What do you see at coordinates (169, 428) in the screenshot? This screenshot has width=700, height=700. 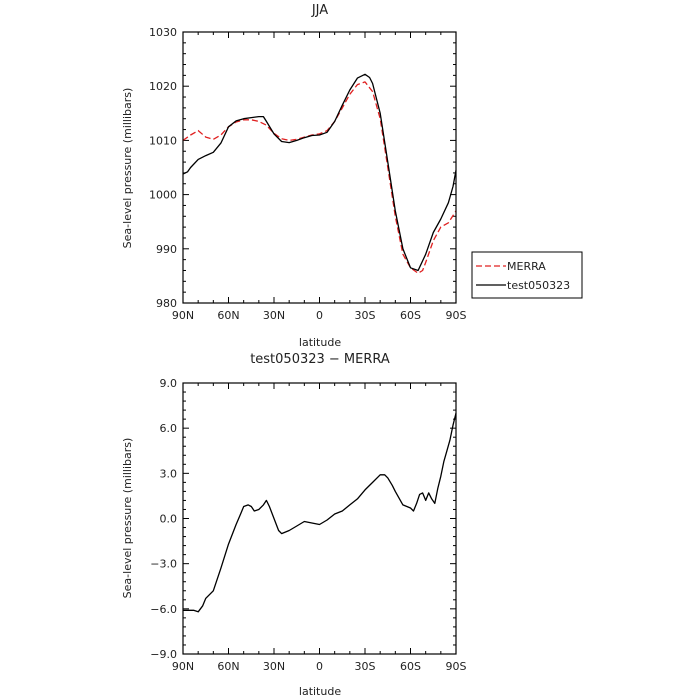 I see `bottom-y-tick-label: 6.0` at bounding box center [169, 428].